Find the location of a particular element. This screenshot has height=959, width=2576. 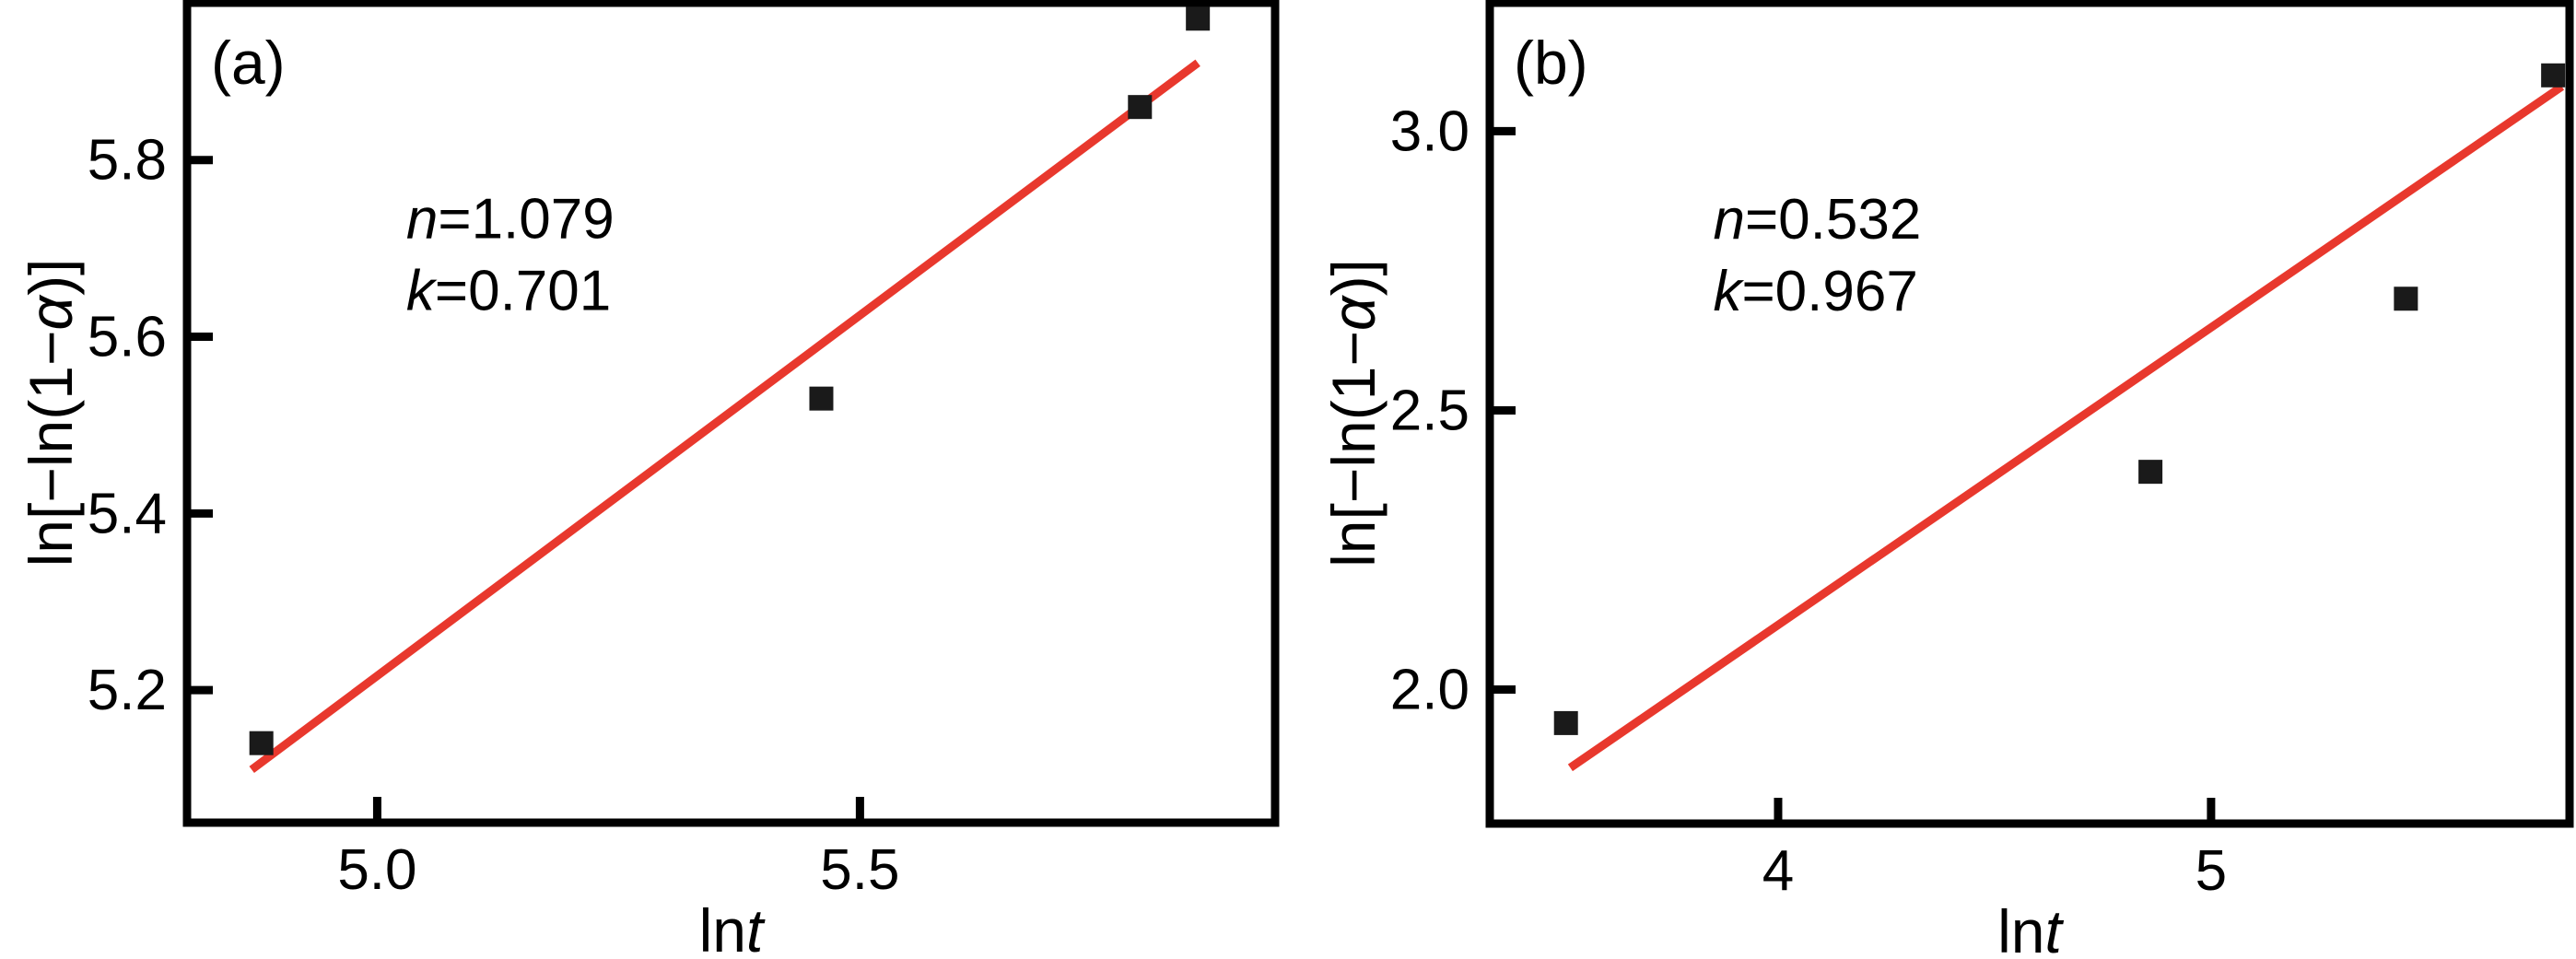

fit-parameter-annotation: k=0.701 is located at coordinates (508, 290).